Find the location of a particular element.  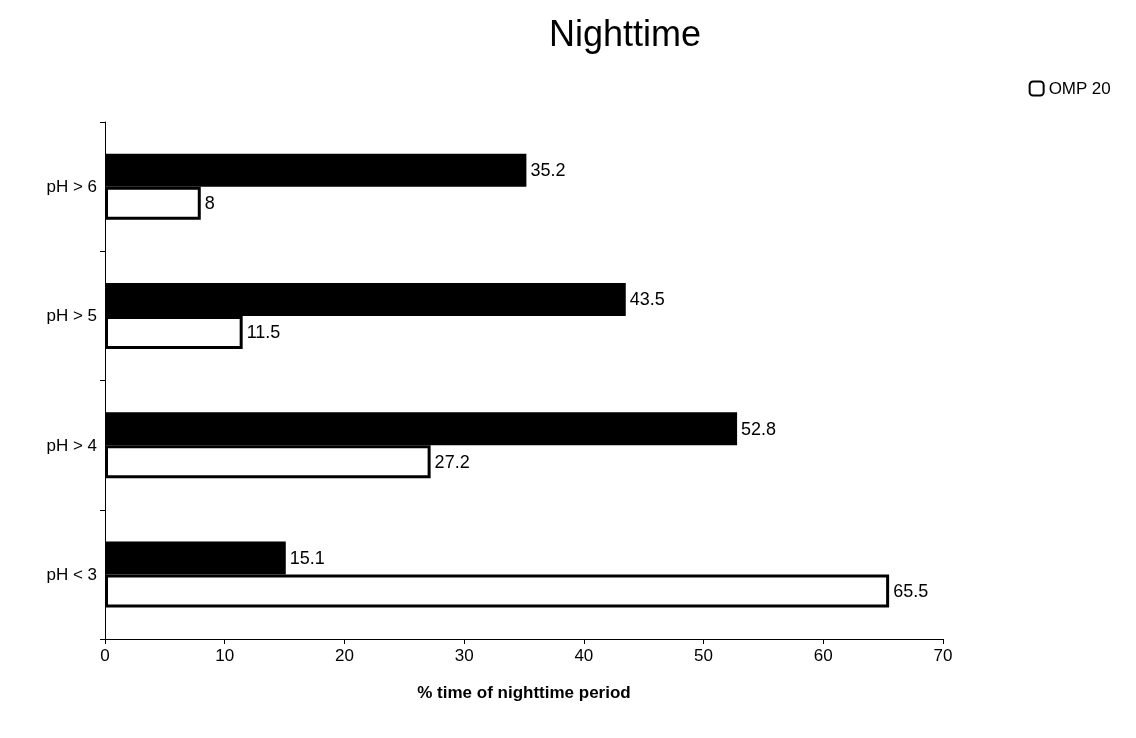

y-tick-label: pH > 5 is located at coordinates (71, 316).